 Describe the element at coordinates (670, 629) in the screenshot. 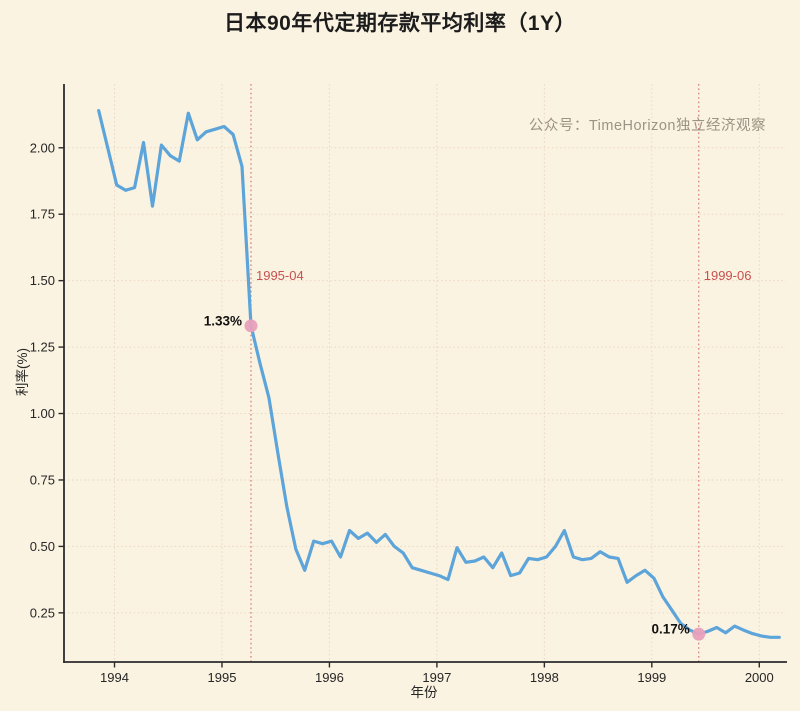

I see `annotation-value-label: 0.17%` at that location.